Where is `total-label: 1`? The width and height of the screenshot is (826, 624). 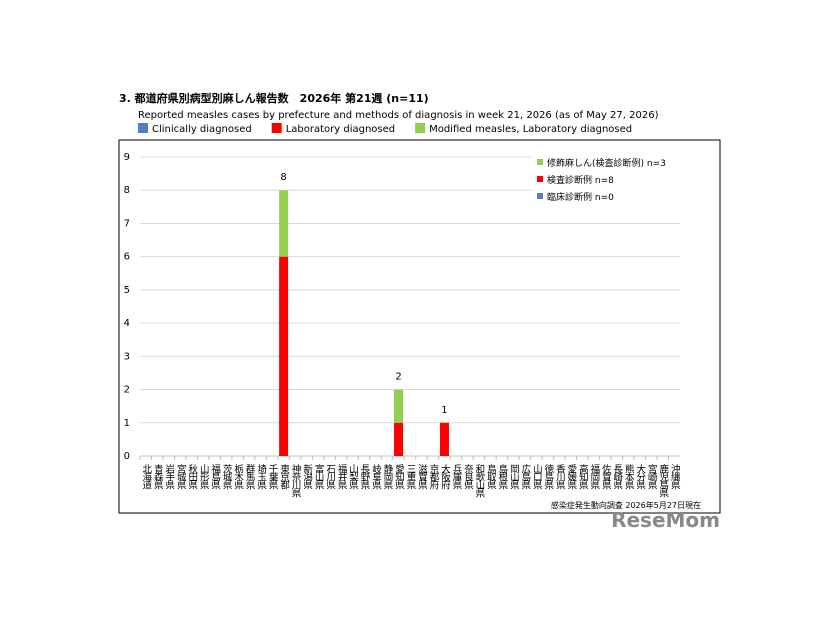
total-label: 1 is located at coordinates (444, 410).